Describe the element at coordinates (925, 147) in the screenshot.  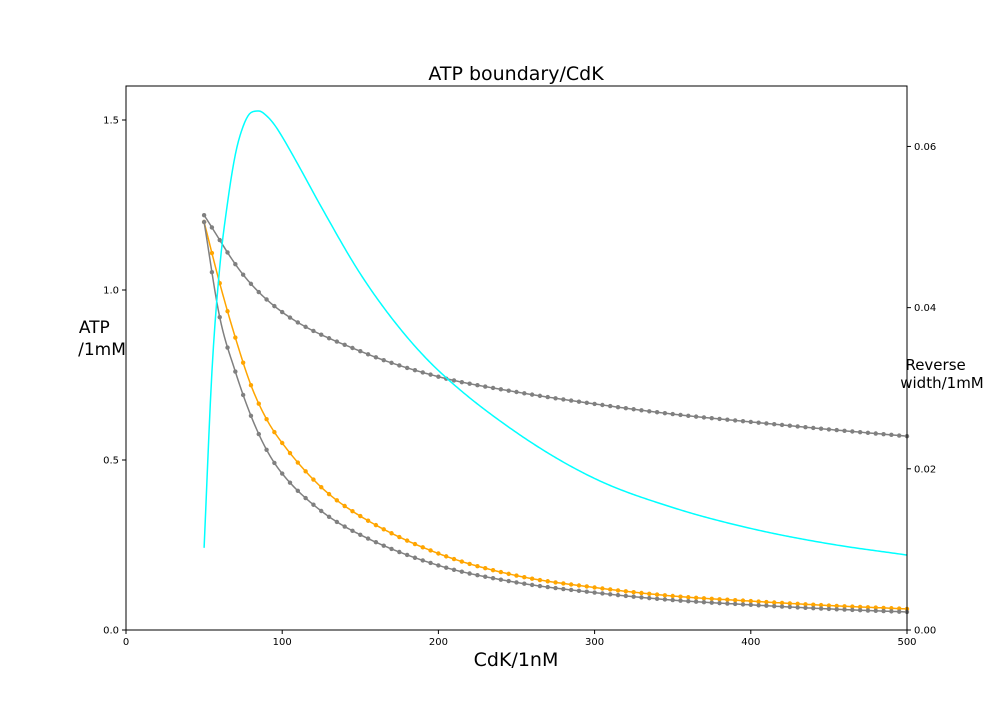
I see `y2-tick-label: 0.06` at that location.